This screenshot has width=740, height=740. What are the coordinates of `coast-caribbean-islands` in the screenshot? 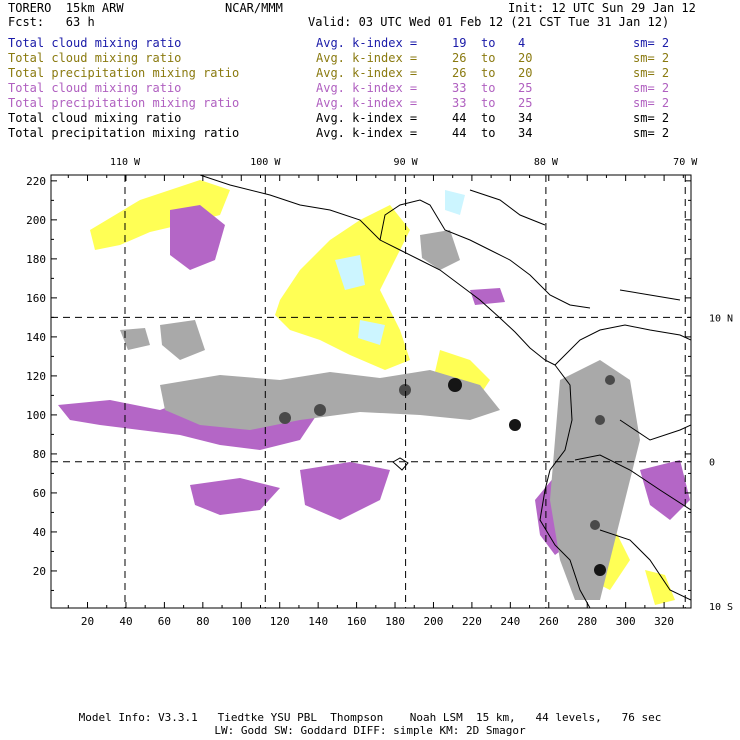 It's located at (650, 295).